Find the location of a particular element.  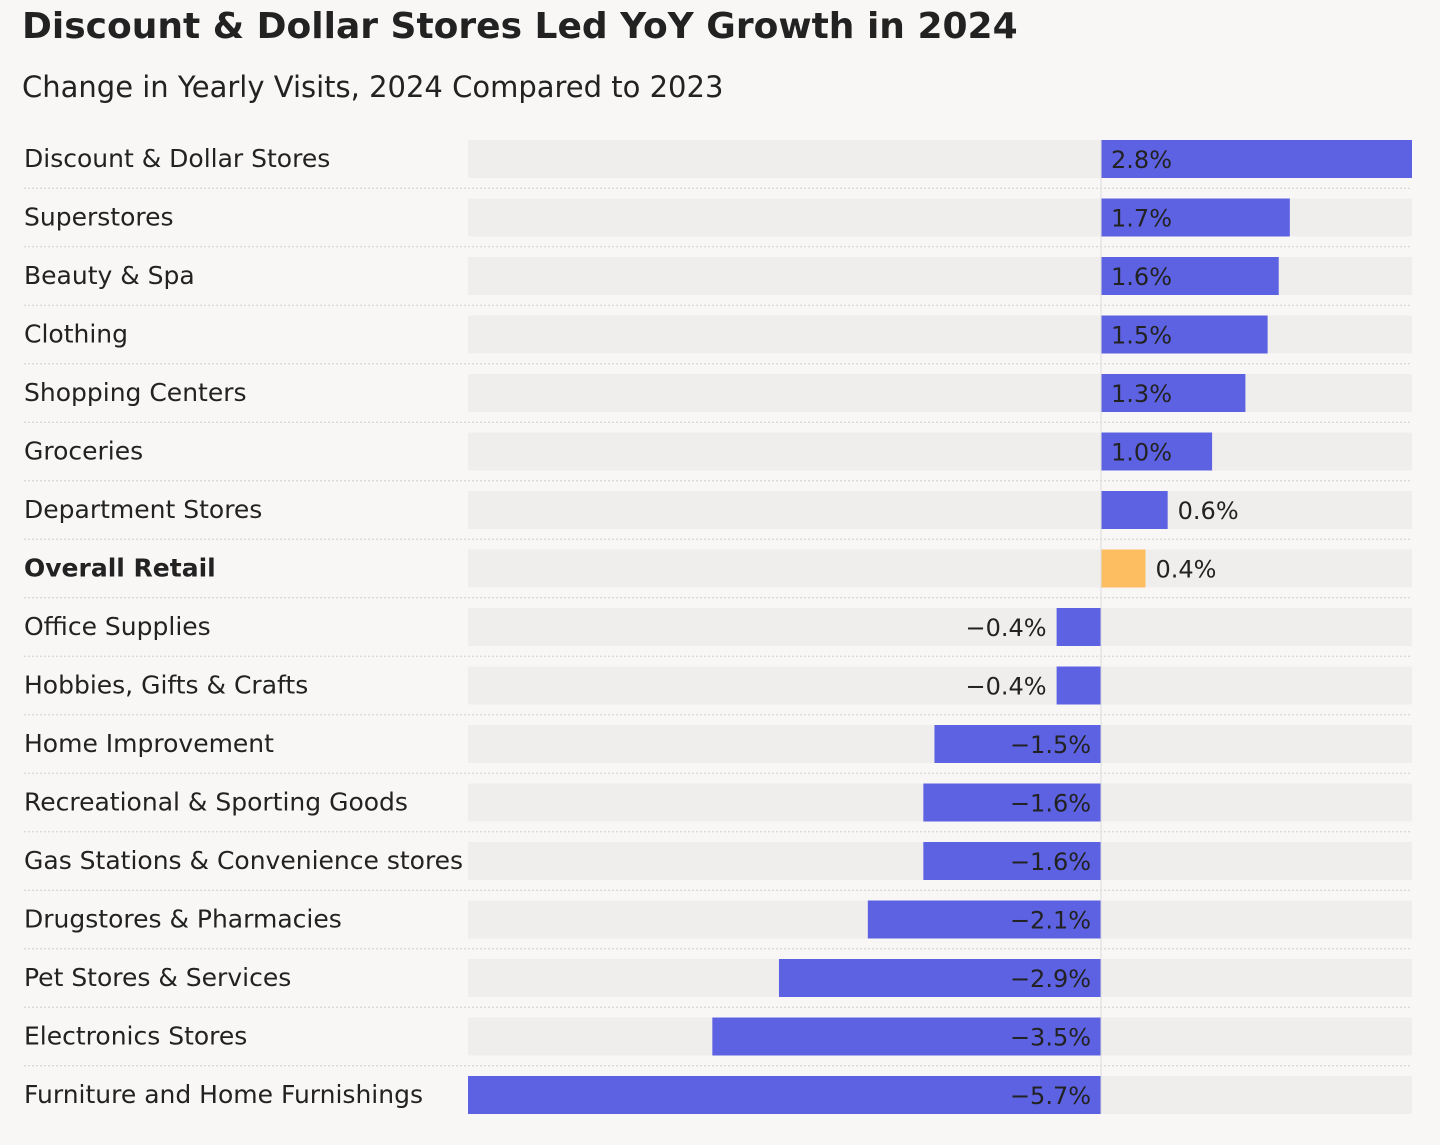

value-label: 1.3% is located at coordinates (1141, 394).